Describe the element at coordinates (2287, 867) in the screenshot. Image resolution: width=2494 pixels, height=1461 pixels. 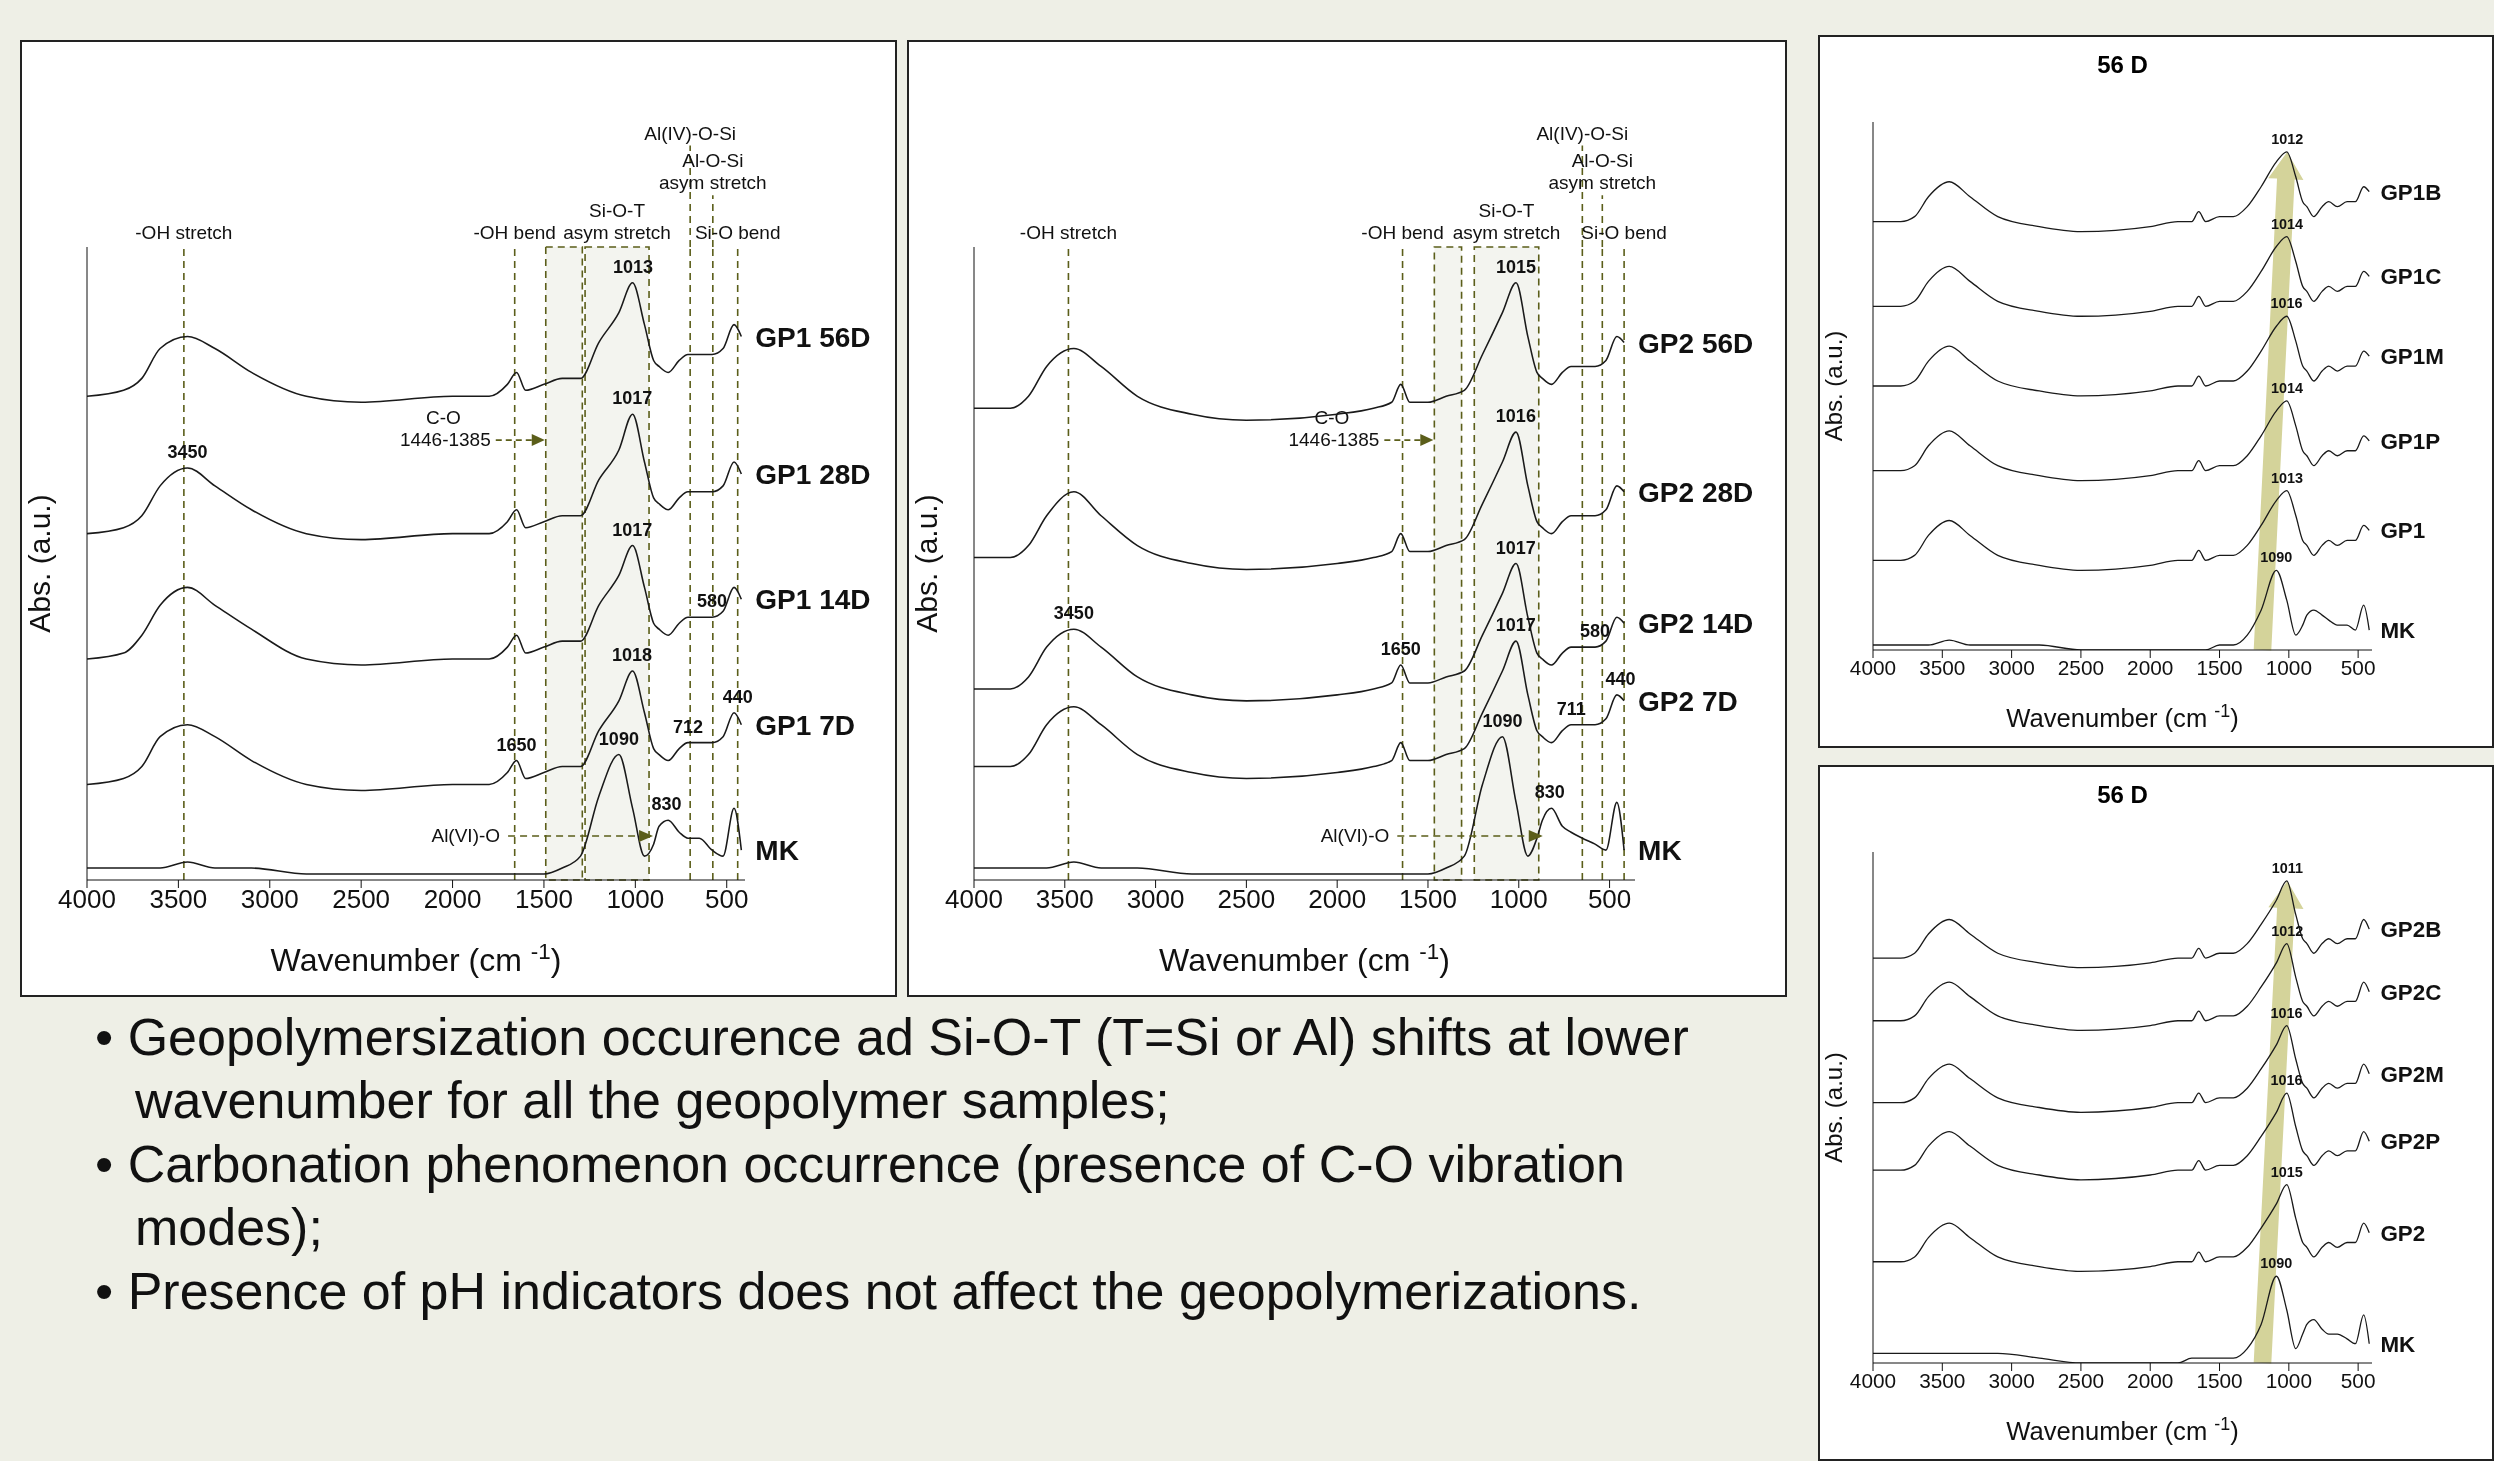
I see `annotation: 1011` at that location.